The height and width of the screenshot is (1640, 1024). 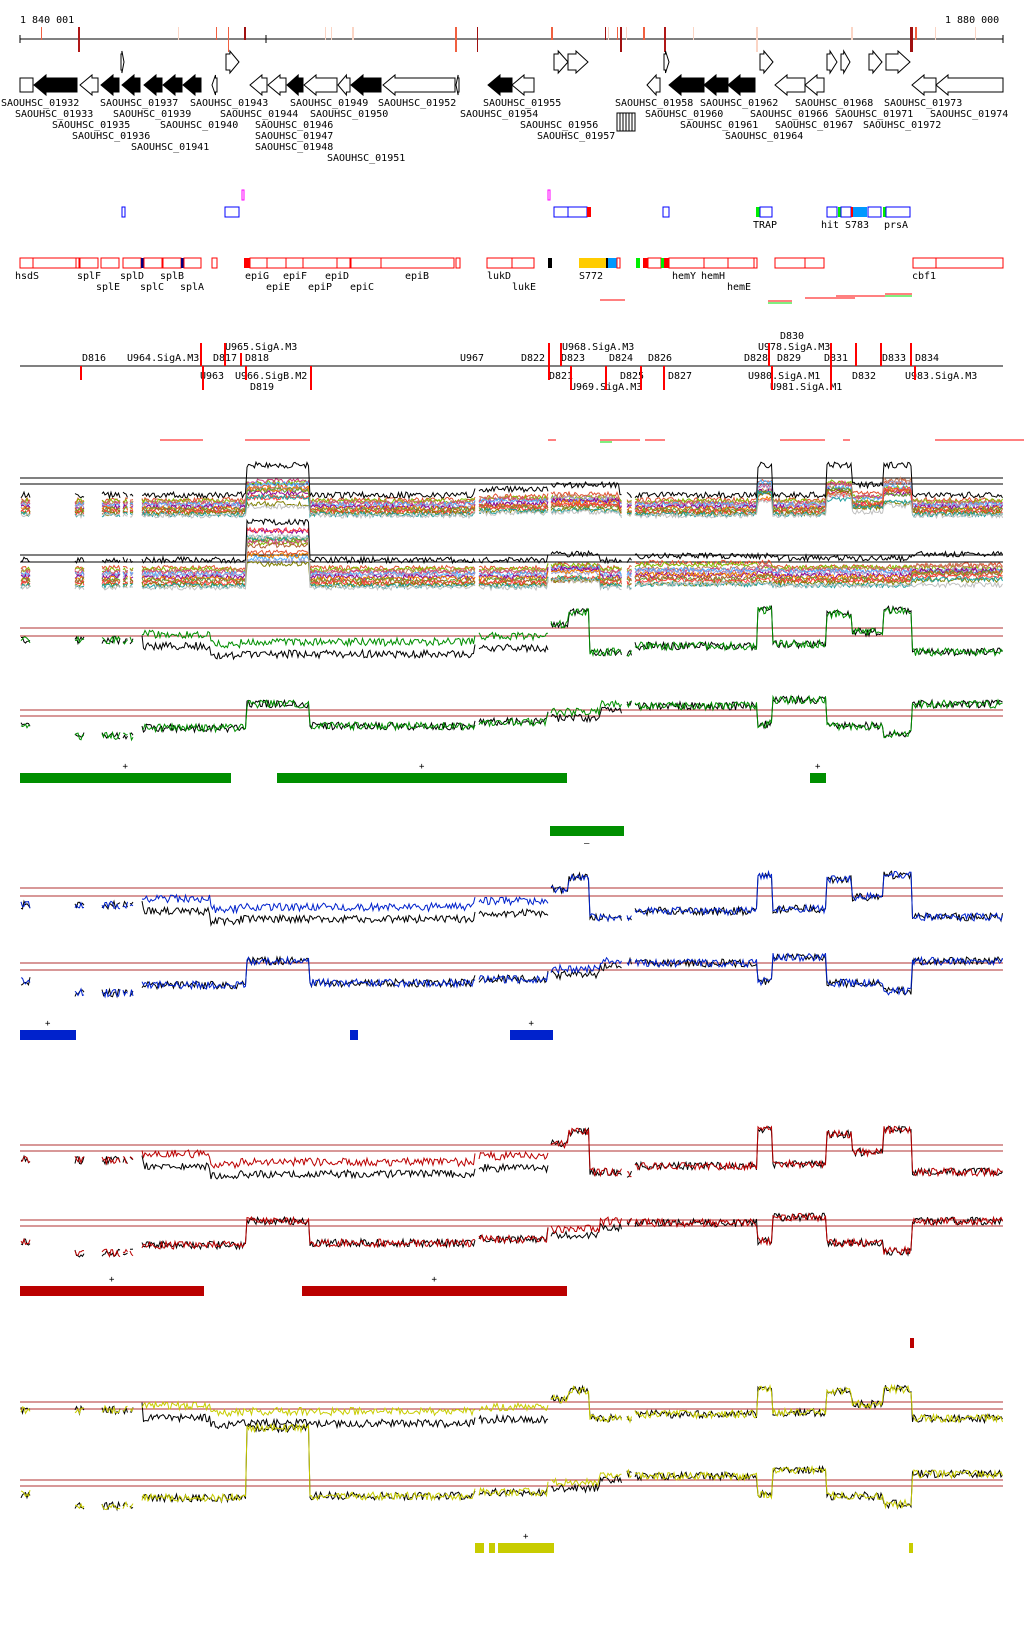 I want to click on gene-label: SAOUHSC_01964, so click(x=764, y=136).